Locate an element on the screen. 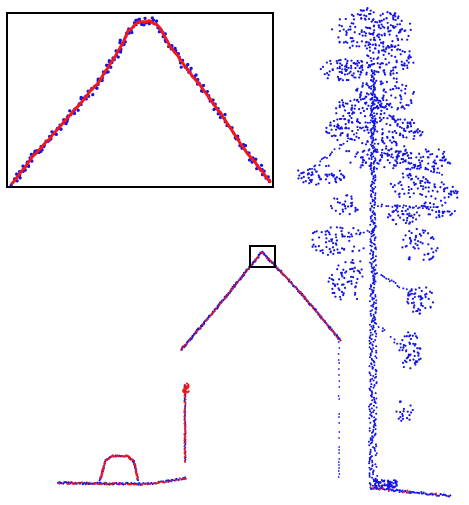 The width and height of the screenshot is (469, 505). ground-point-red is located at coordinates (59, 483).